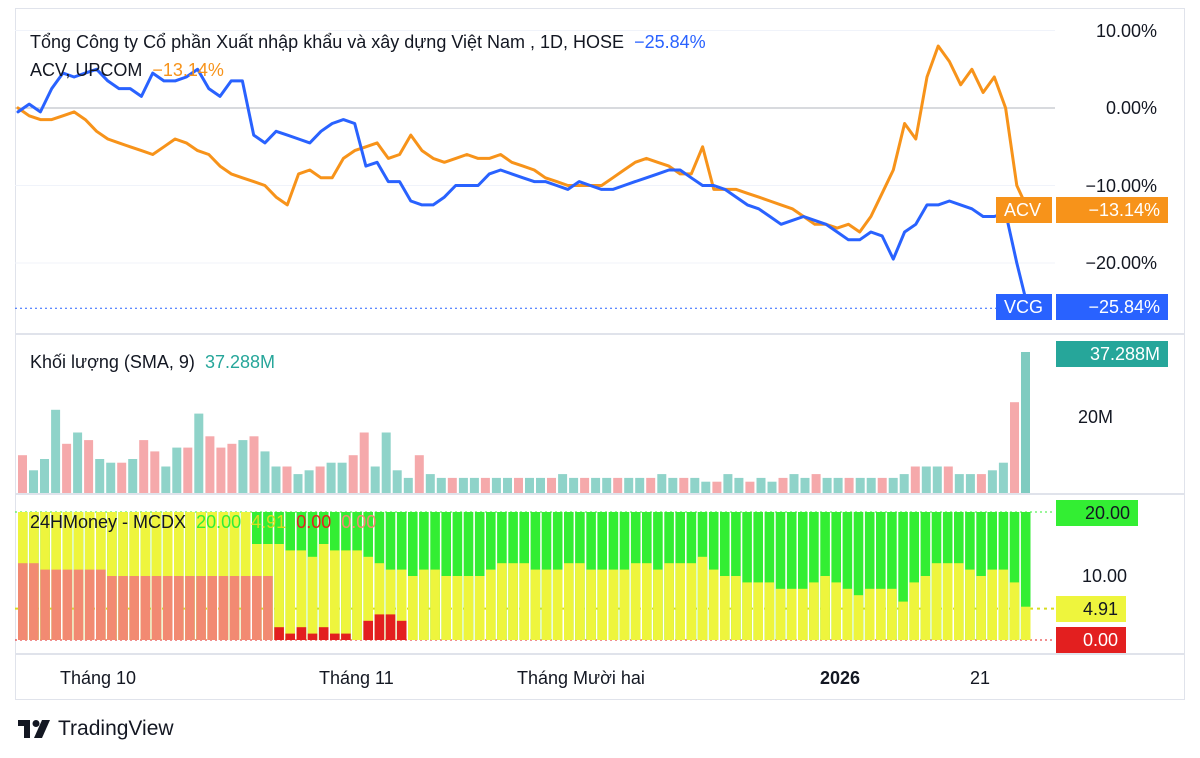  I want to click on time-label: Tháng 10, so click(98, 678).